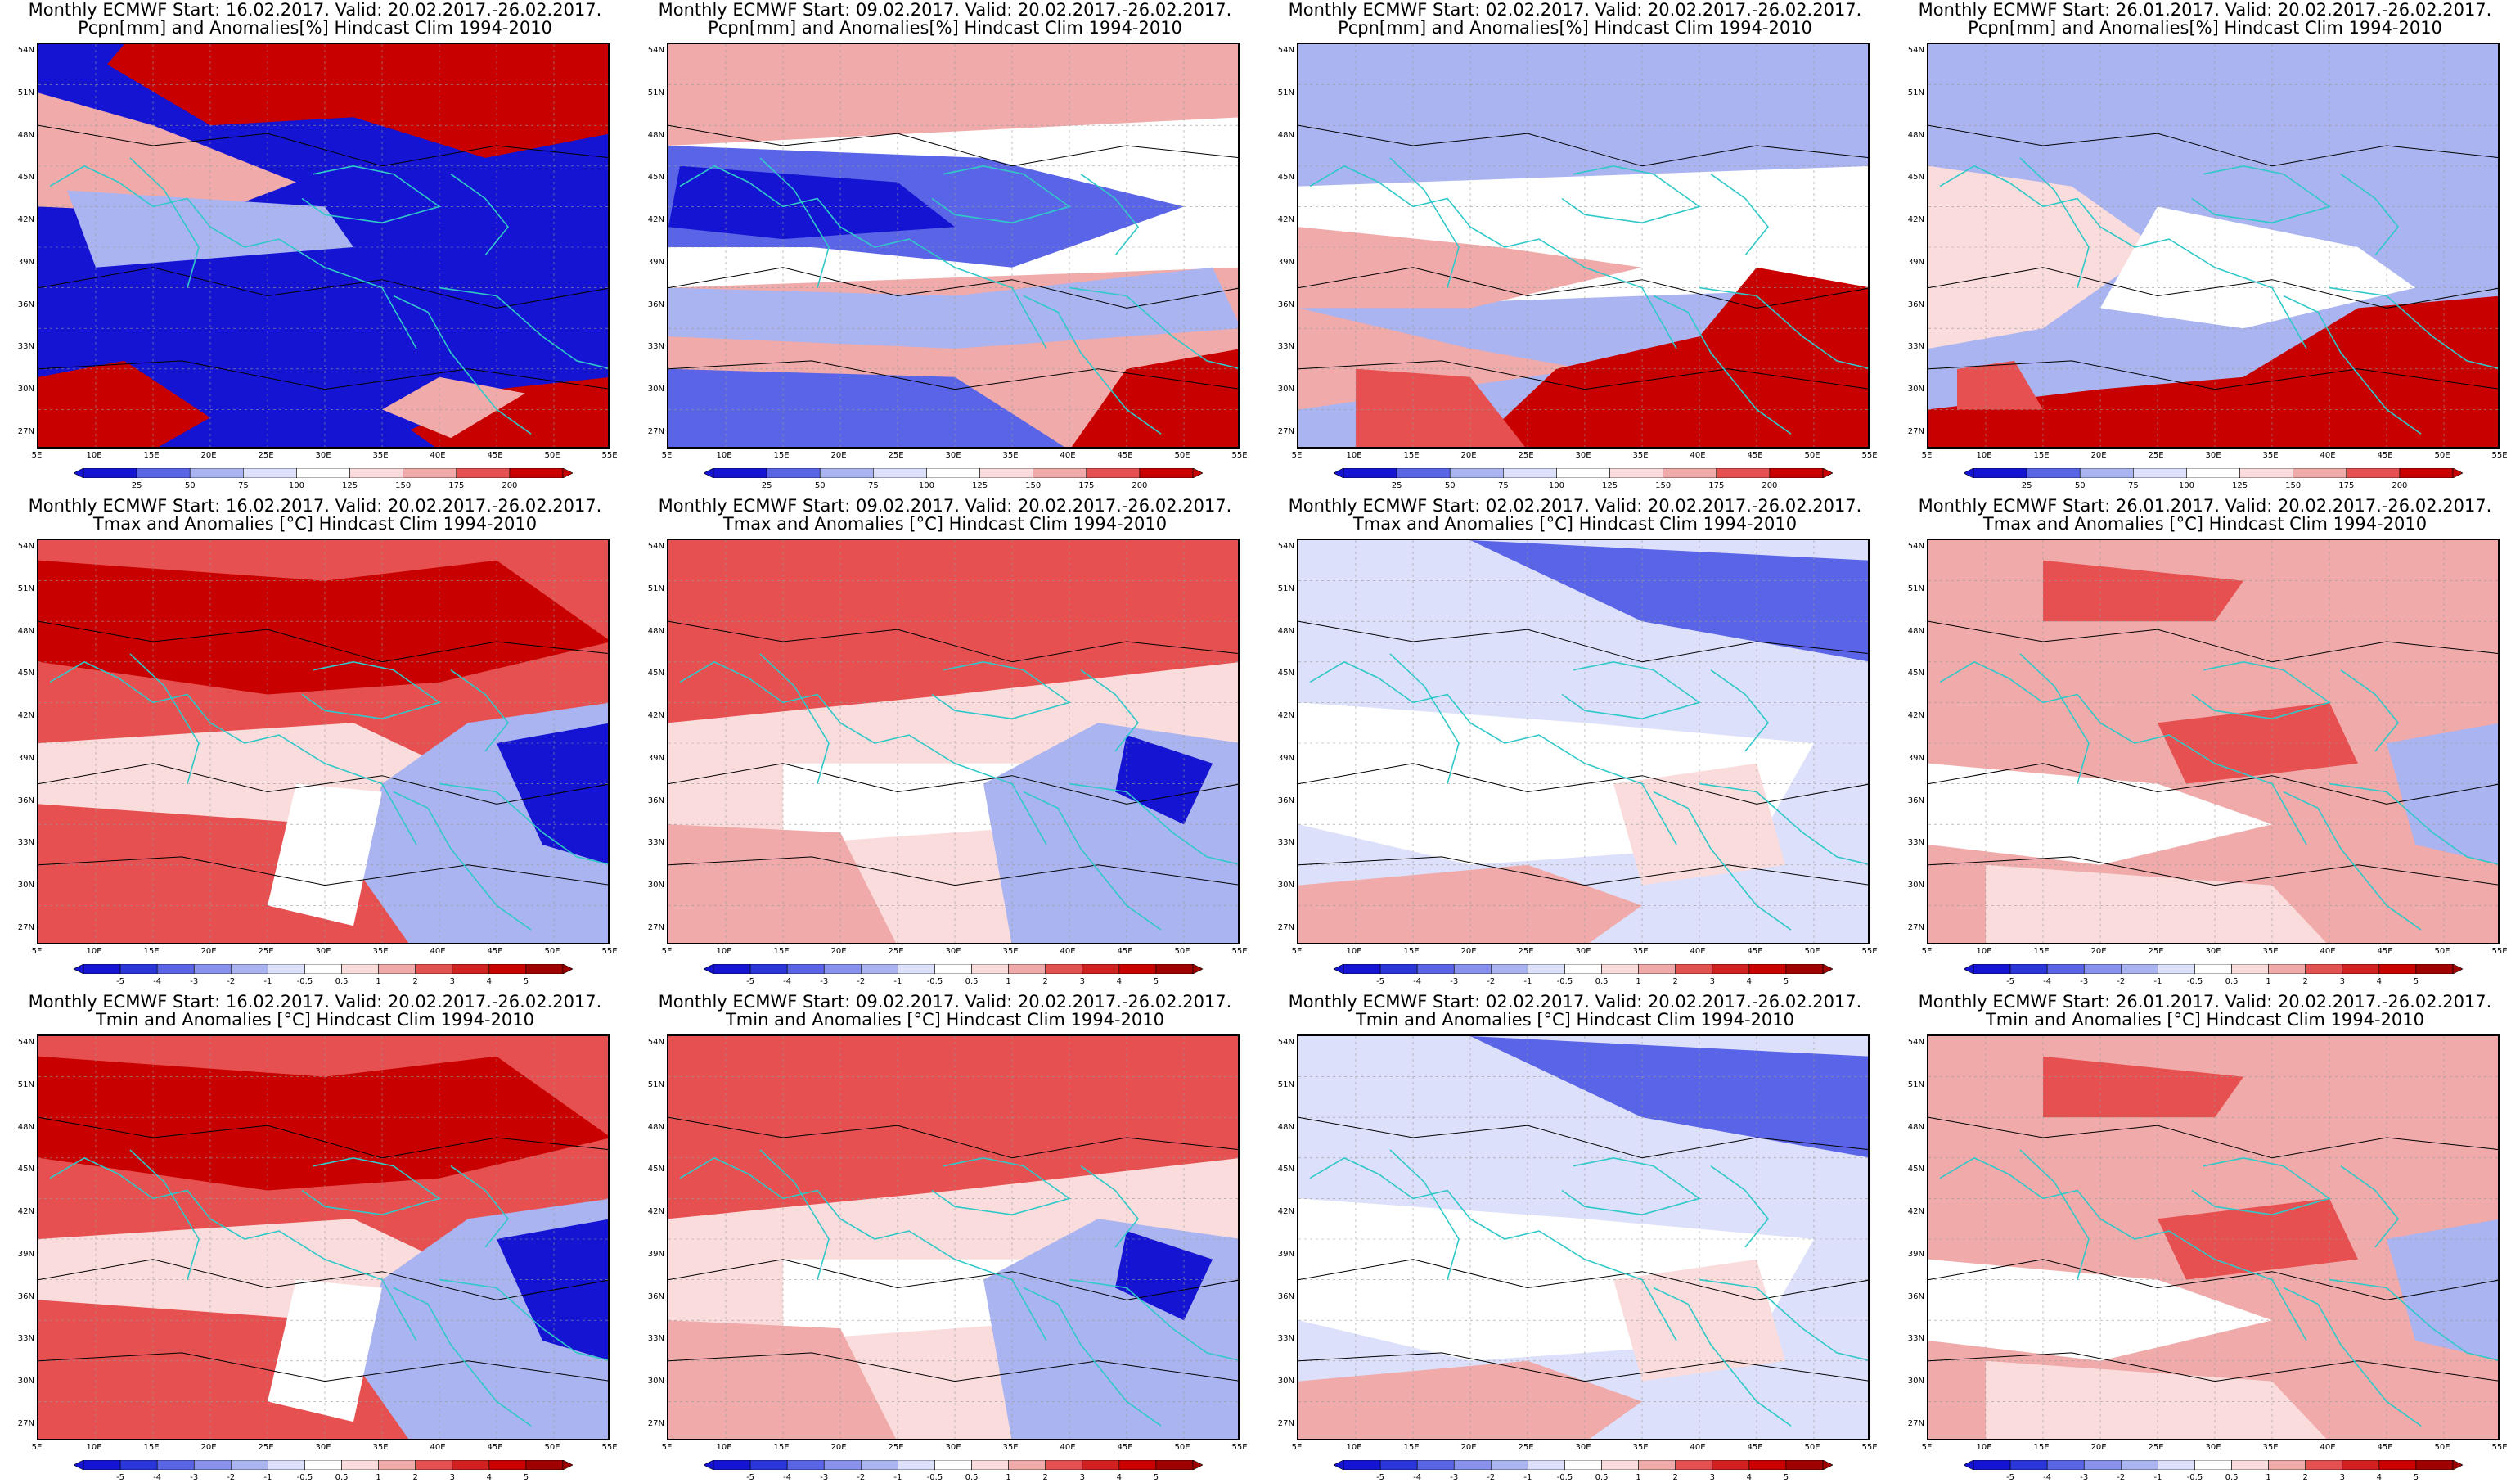 This screenshot has height=1483, width=2520. I want to click on color-bar-label: -3, so click(2085, 981).